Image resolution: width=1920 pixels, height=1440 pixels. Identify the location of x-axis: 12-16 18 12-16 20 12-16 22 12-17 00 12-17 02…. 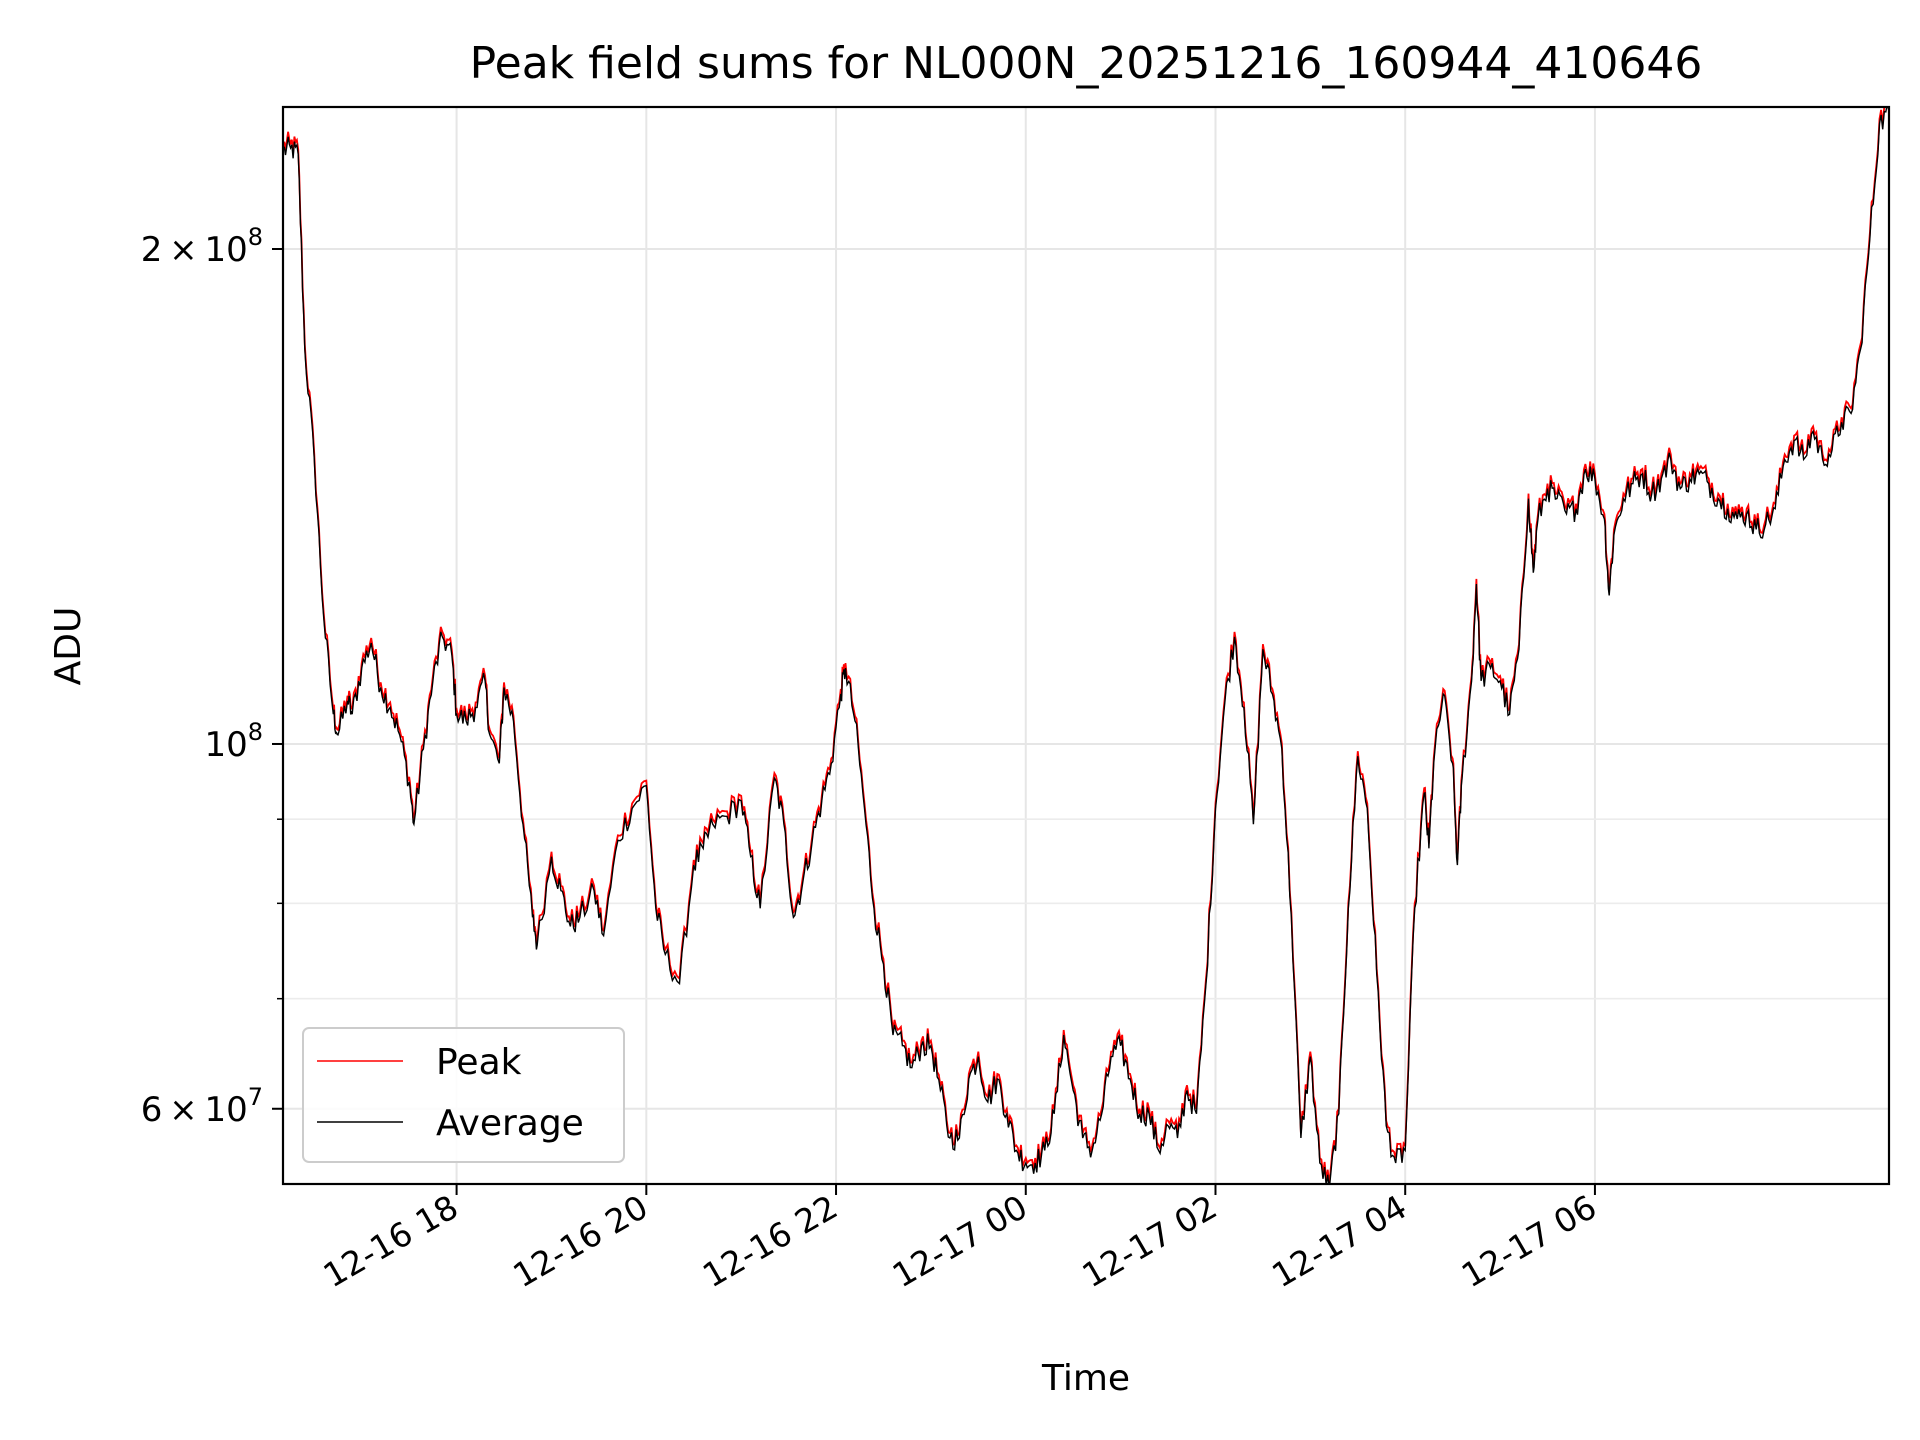
(960, 1239).